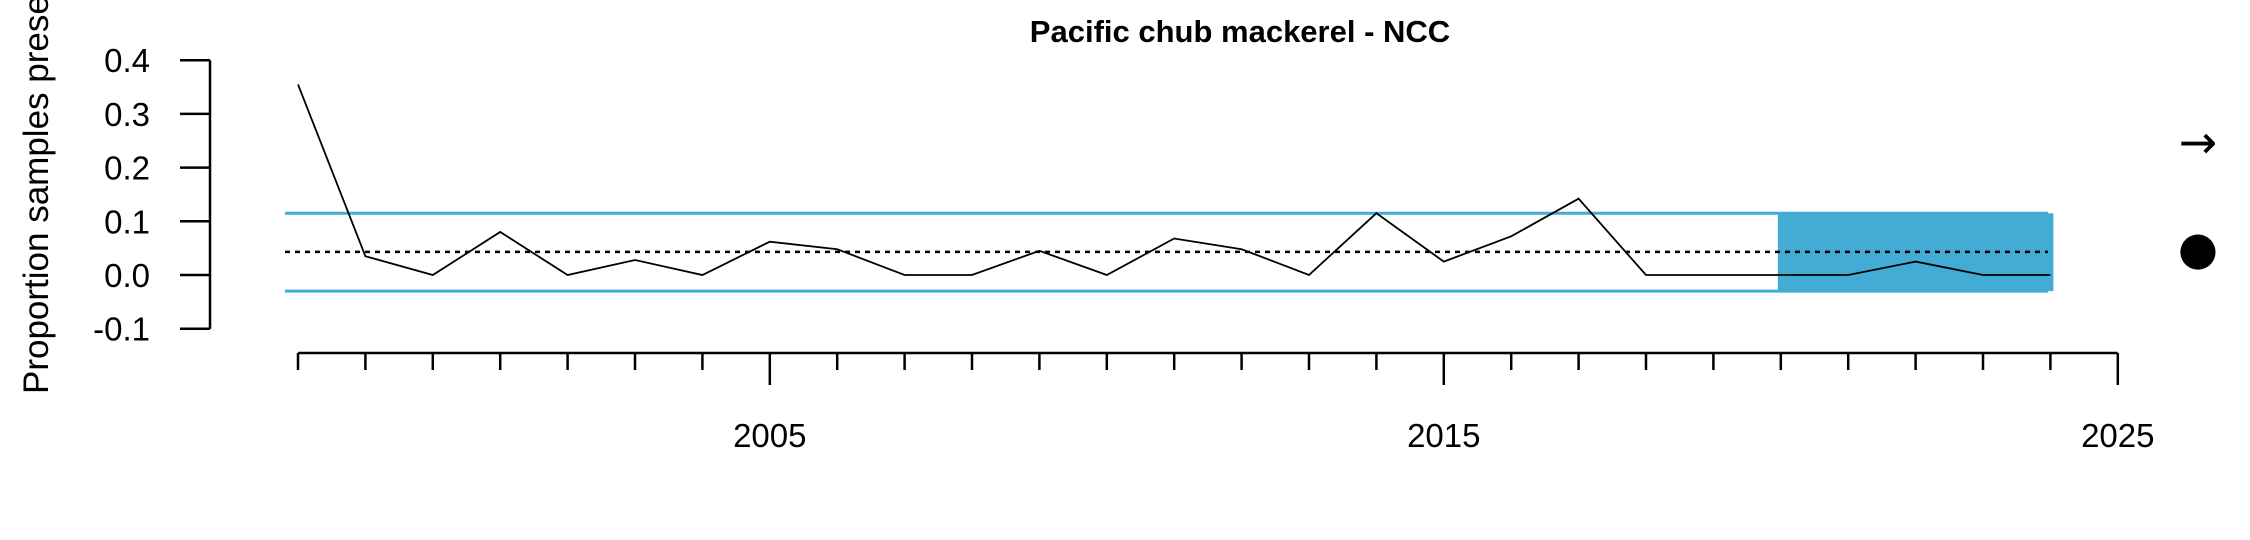 Image resolution: width=2250 pixels, height=540 pixels. I want to click on y-tick-label-5: -0.1, so click(121, 329).